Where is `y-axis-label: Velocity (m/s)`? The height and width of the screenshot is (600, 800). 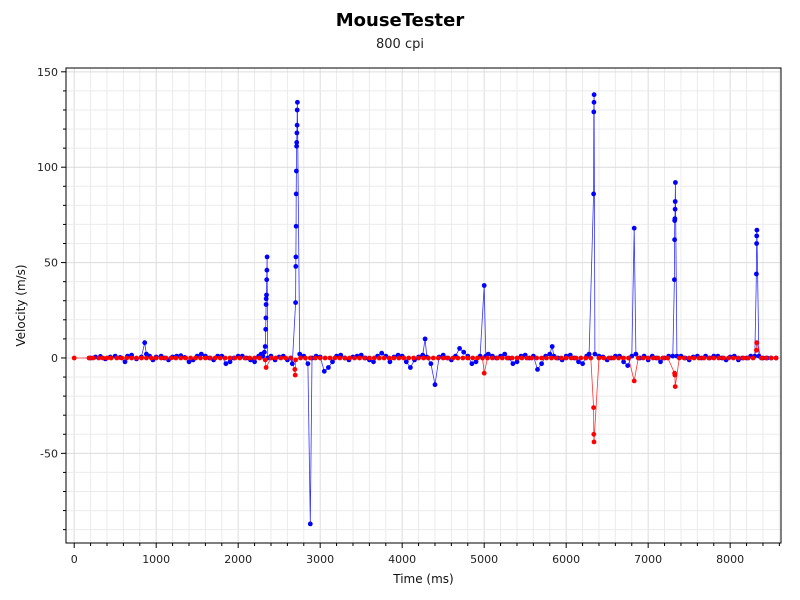
y-axis-label: Velocity (m/s) is located at coordinates (21, 305).